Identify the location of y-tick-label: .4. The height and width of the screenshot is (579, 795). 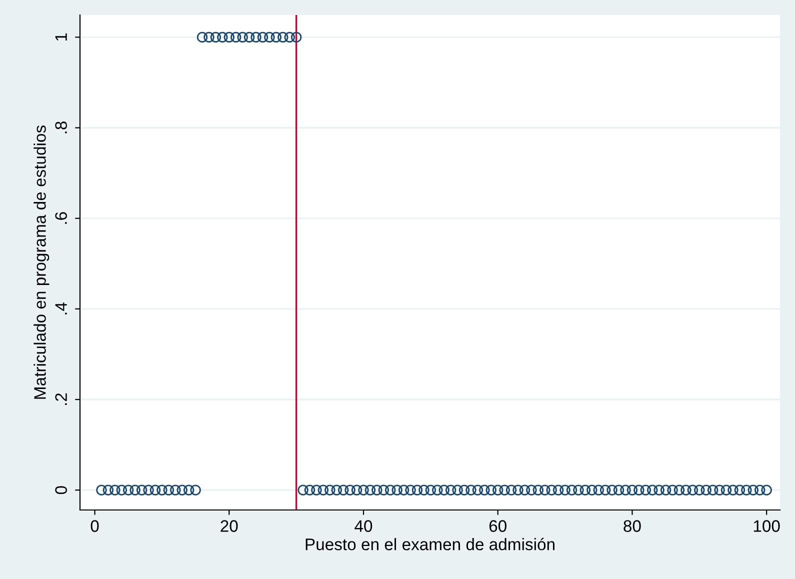
(61, 308).